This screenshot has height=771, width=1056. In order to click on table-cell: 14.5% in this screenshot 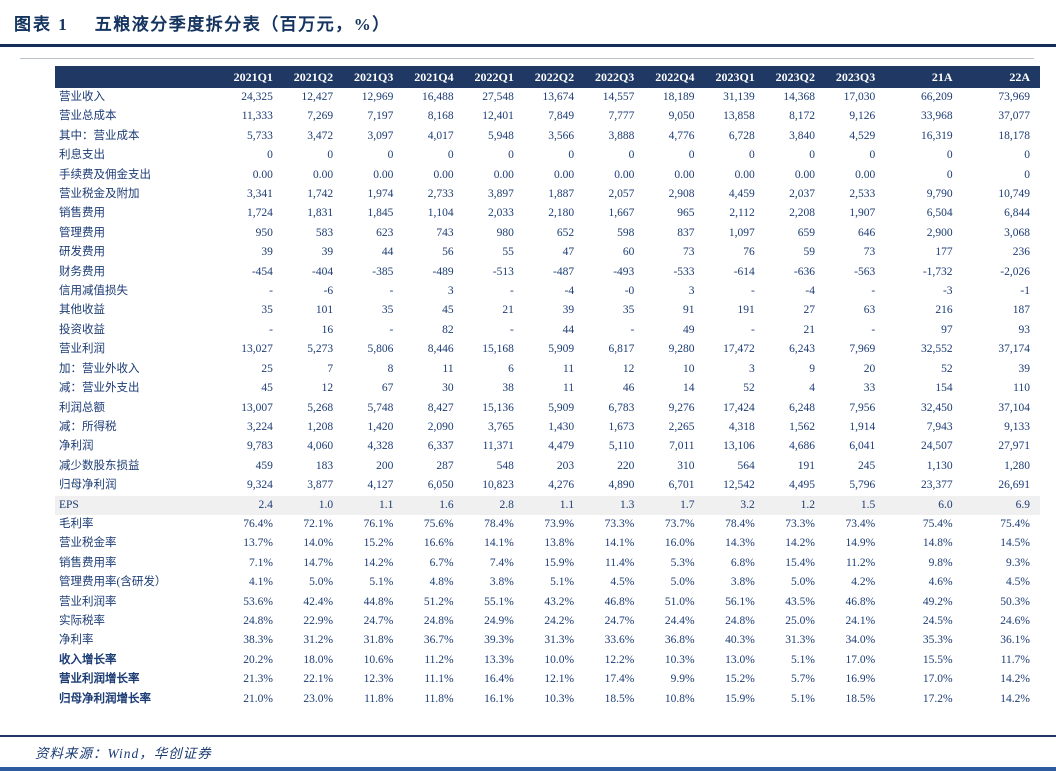, I will do `click(1015, 543)`.